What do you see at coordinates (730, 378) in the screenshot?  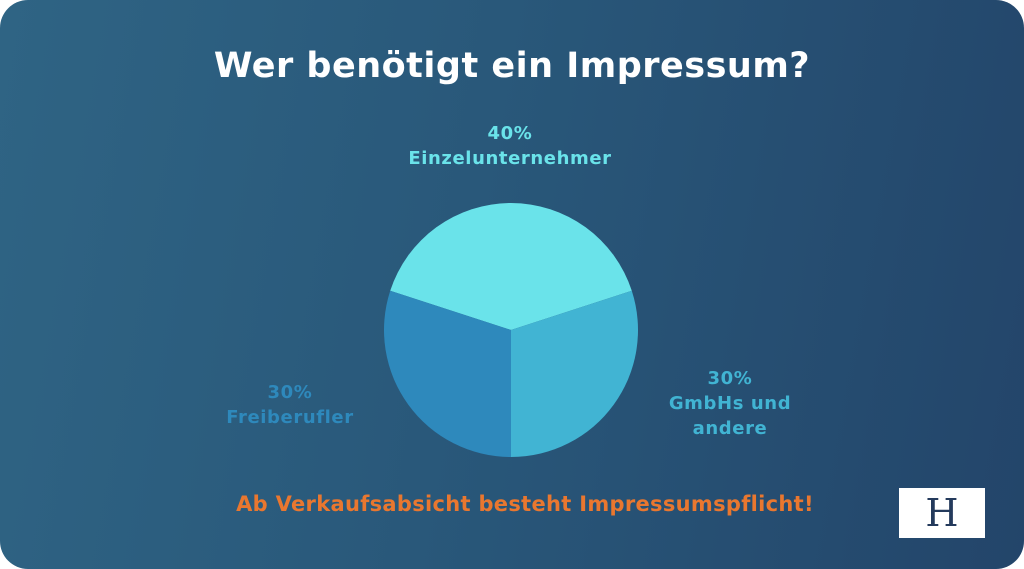 I see `slice-value-gmbhs: 30%` at bounding box center [730, 378].